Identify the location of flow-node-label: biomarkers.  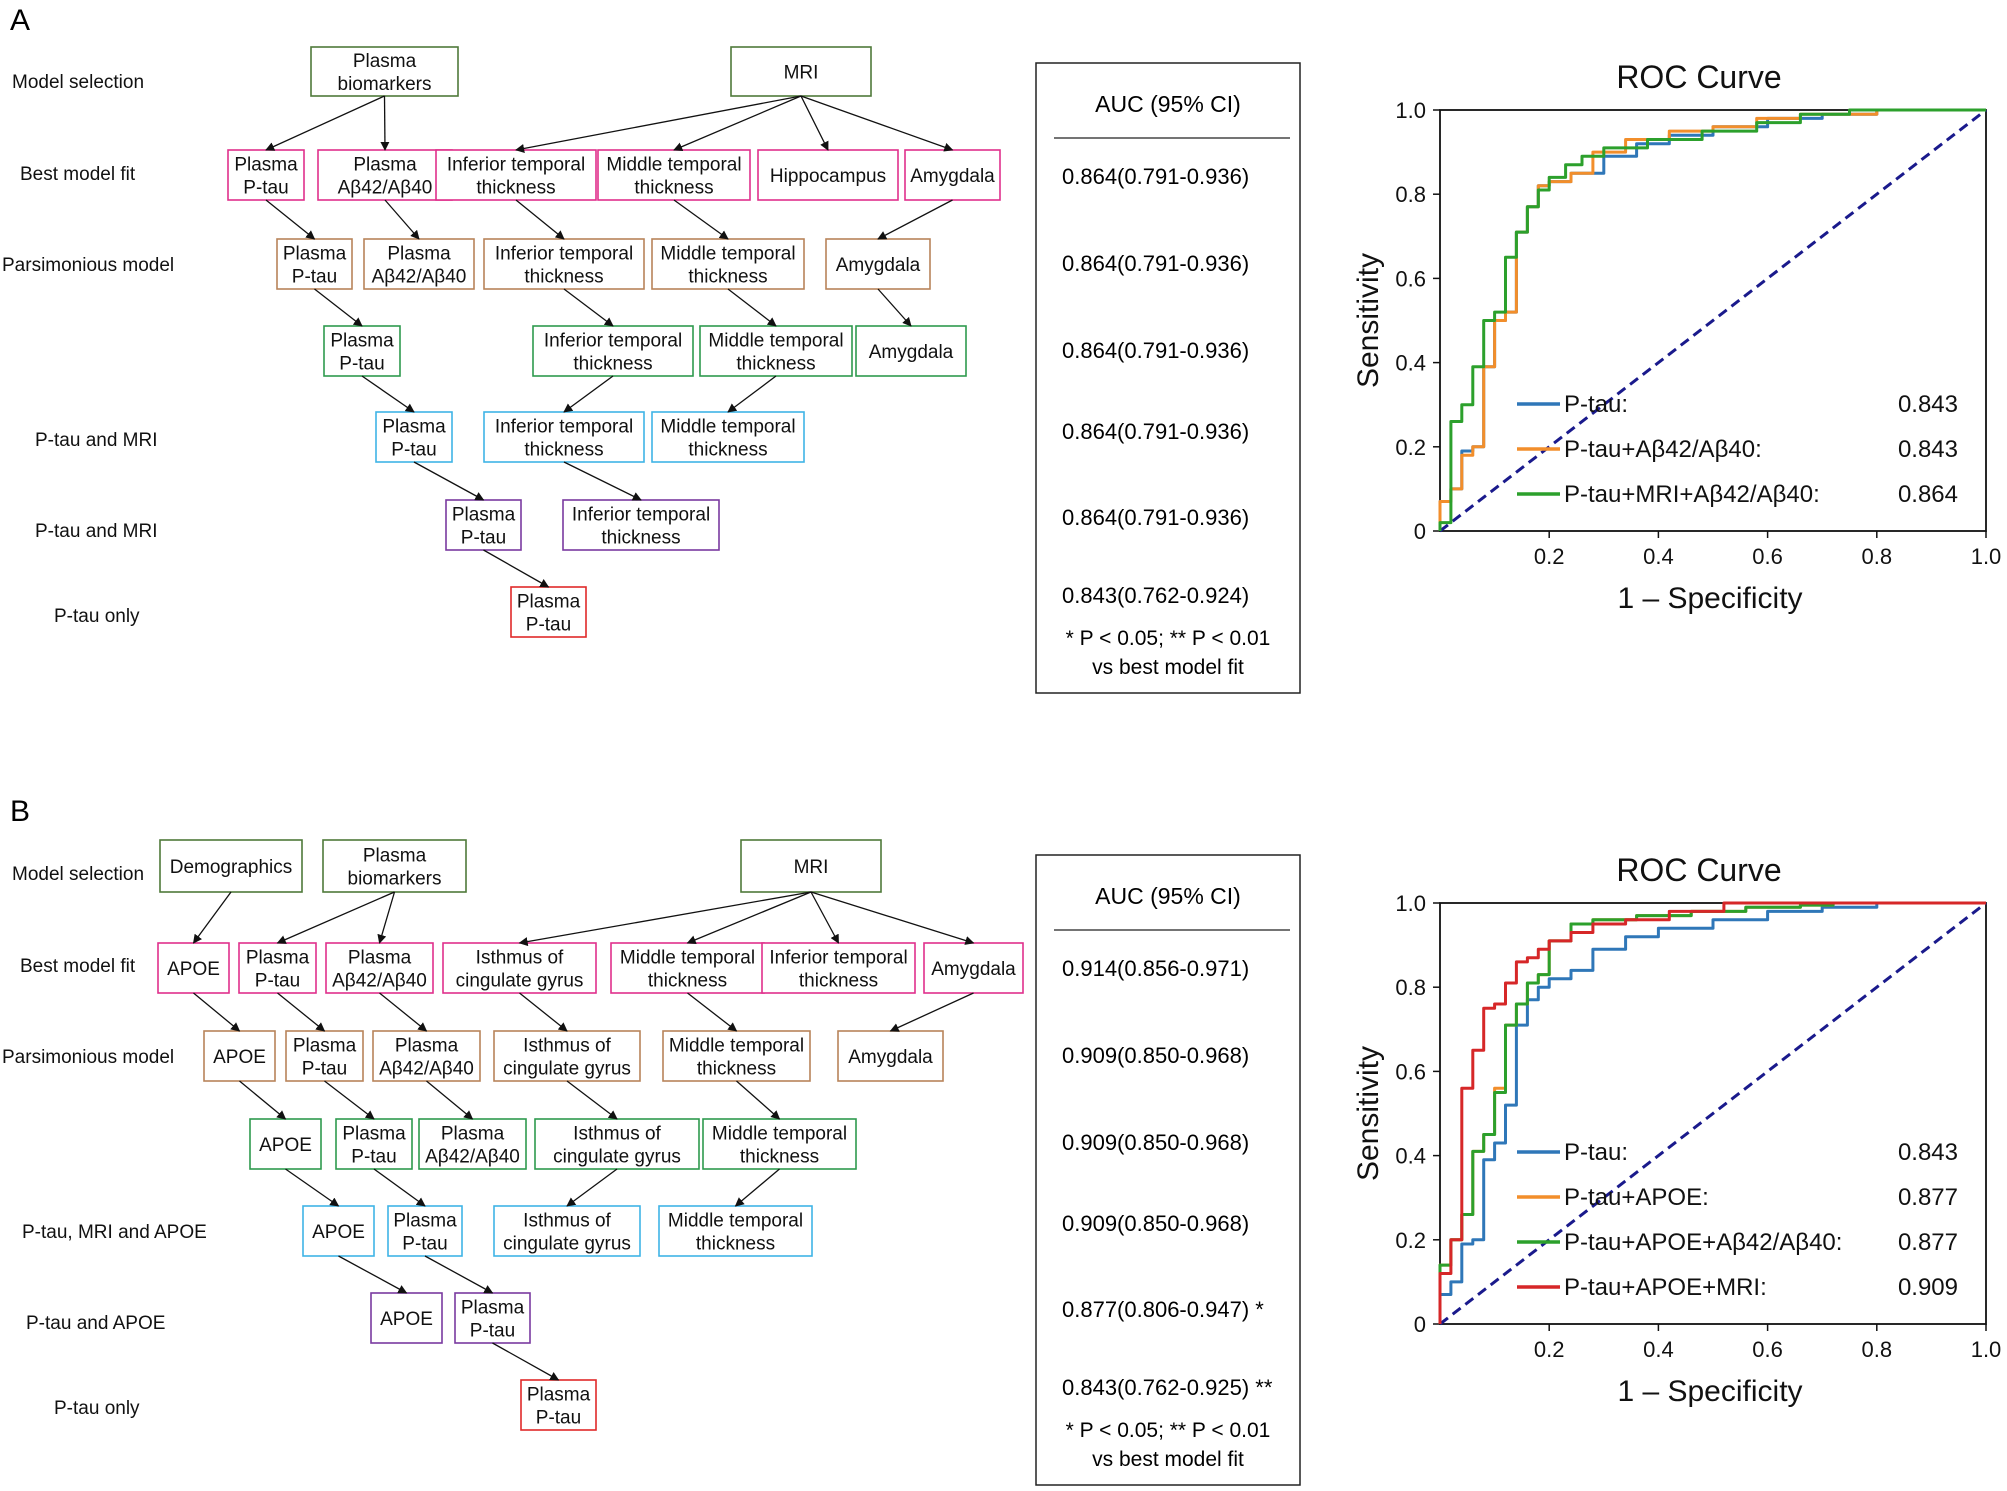
(385, 84).